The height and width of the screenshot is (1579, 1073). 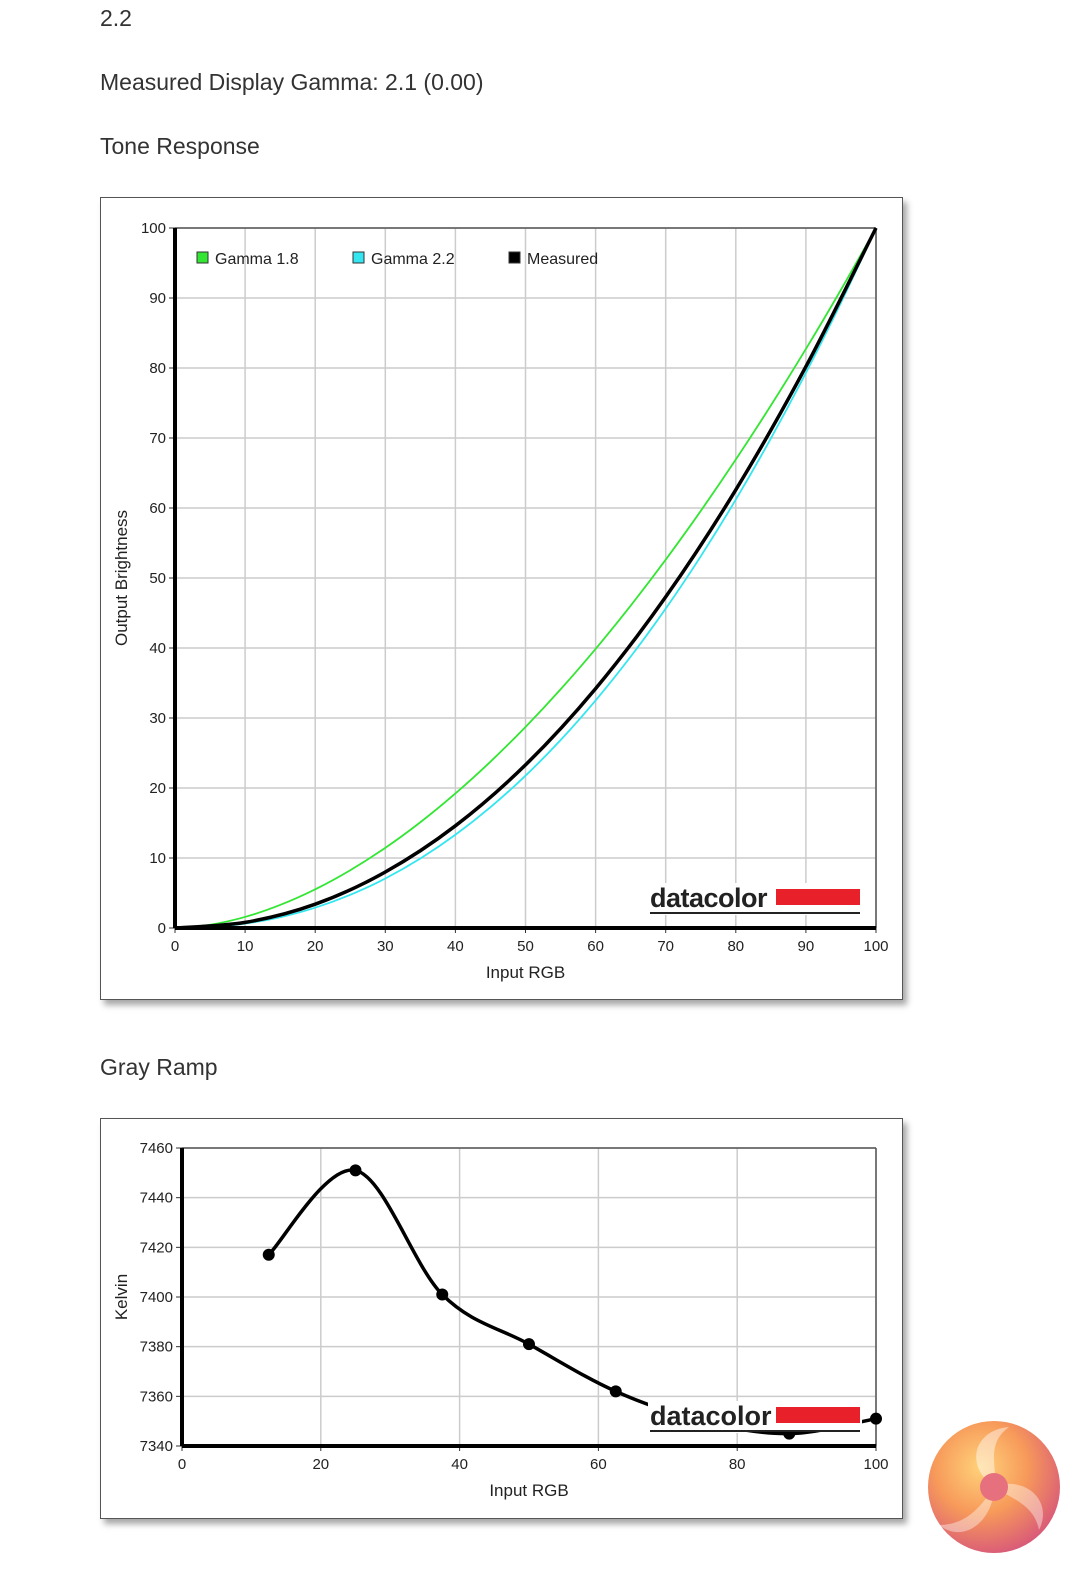 What do you see at coordinates (159, 1067) in the screenshot?
I see `gray-ramp-title: Gray Ramp` at bounding box center [159, 1067].